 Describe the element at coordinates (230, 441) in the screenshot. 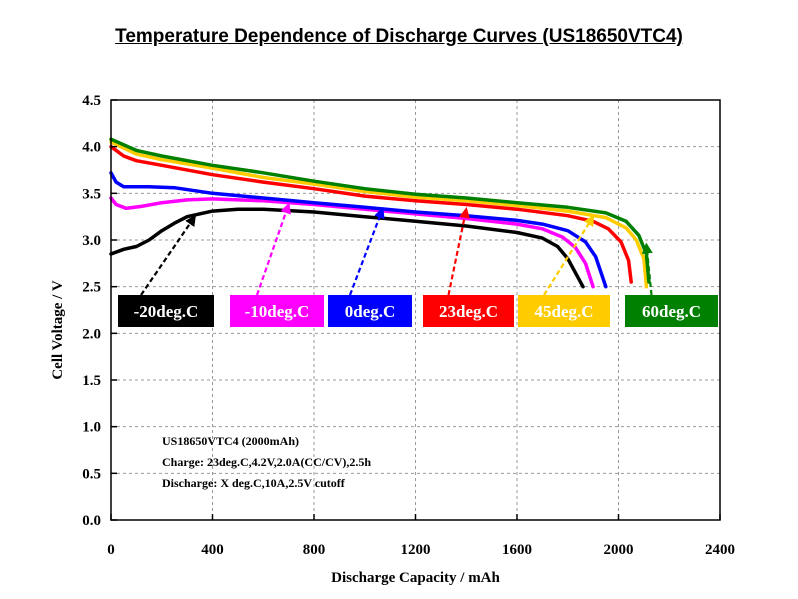

I see `note-line: US18650VTC4 (2000mAh)` at that location.